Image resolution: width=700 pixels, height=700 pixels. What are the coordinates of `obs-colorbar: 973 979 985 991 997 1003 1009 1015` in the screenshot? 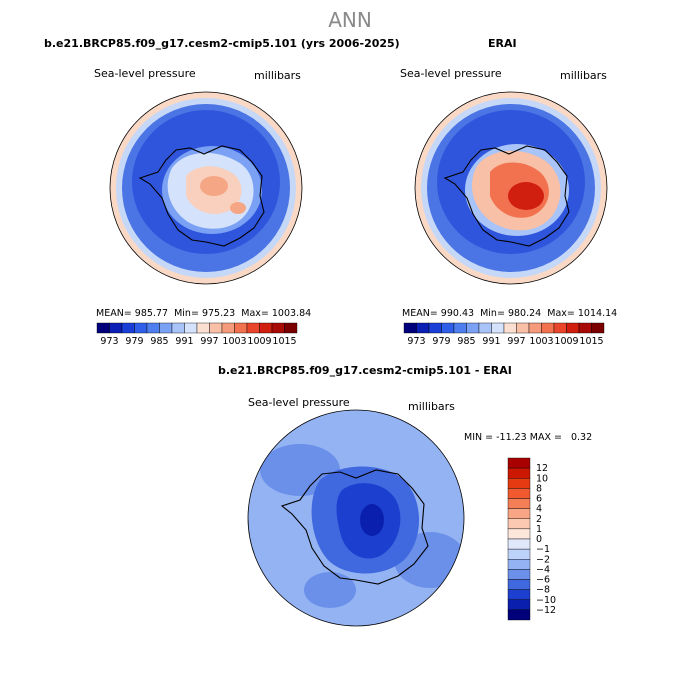 It's located at (504, 334).